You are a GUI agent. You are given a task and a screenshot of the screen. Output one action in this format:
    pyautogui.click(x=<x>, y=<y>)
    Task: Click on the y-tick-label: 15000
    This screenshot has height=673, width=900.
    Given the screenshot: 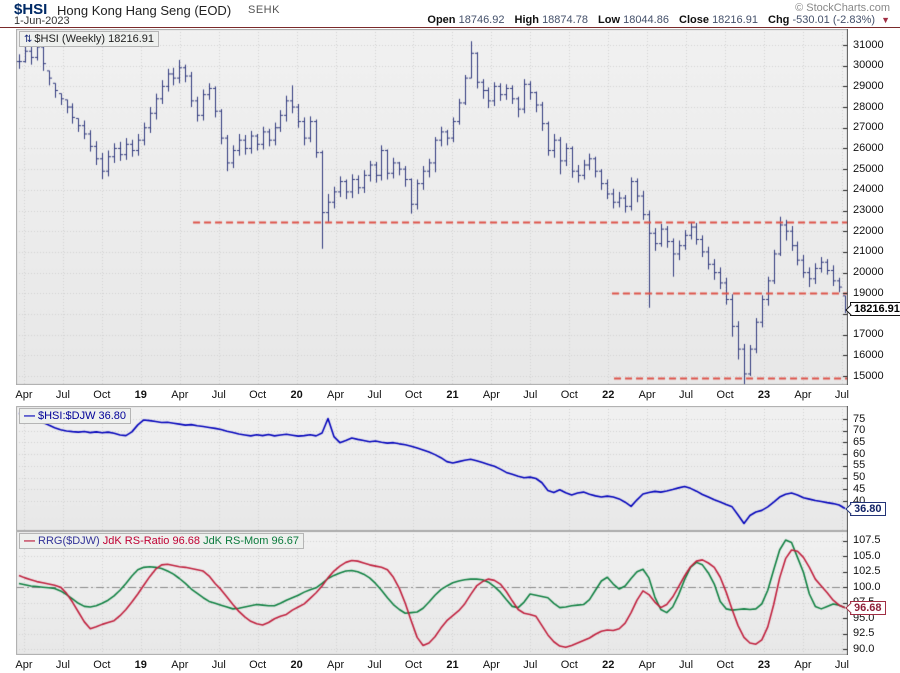 What is the action you would take?
    pyautogui.click(x=868, y=375)
    